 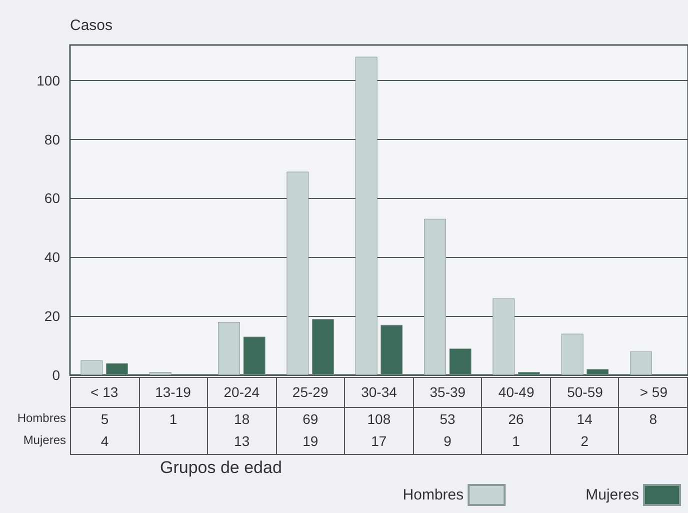 I want to click on x-tick-label: 25-29, so click(x=310, y=392).